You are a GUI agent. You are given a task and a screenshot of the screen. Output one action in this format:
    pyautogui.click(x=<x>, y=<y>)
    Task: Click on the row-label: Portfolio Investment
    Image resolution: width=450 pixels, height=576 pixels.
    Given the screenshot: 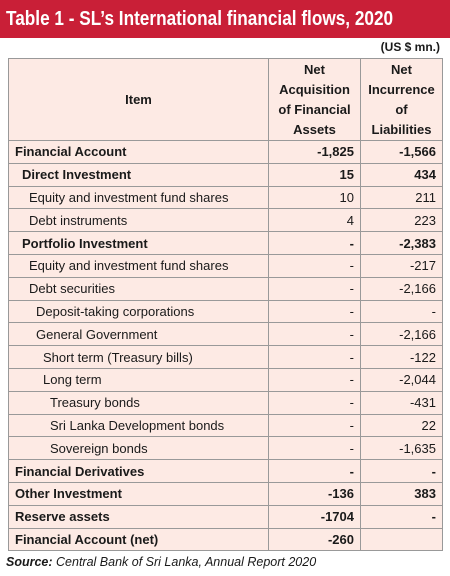 What is the action you would take?
    pyautogui.click(x=138, y=243)
    